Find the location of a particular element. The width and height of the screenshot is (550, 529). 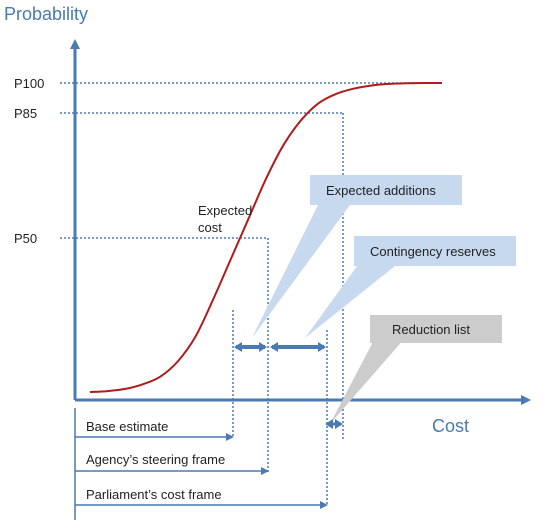

frame-base-estimate: Base estimate is located at coordinates (127, 426).